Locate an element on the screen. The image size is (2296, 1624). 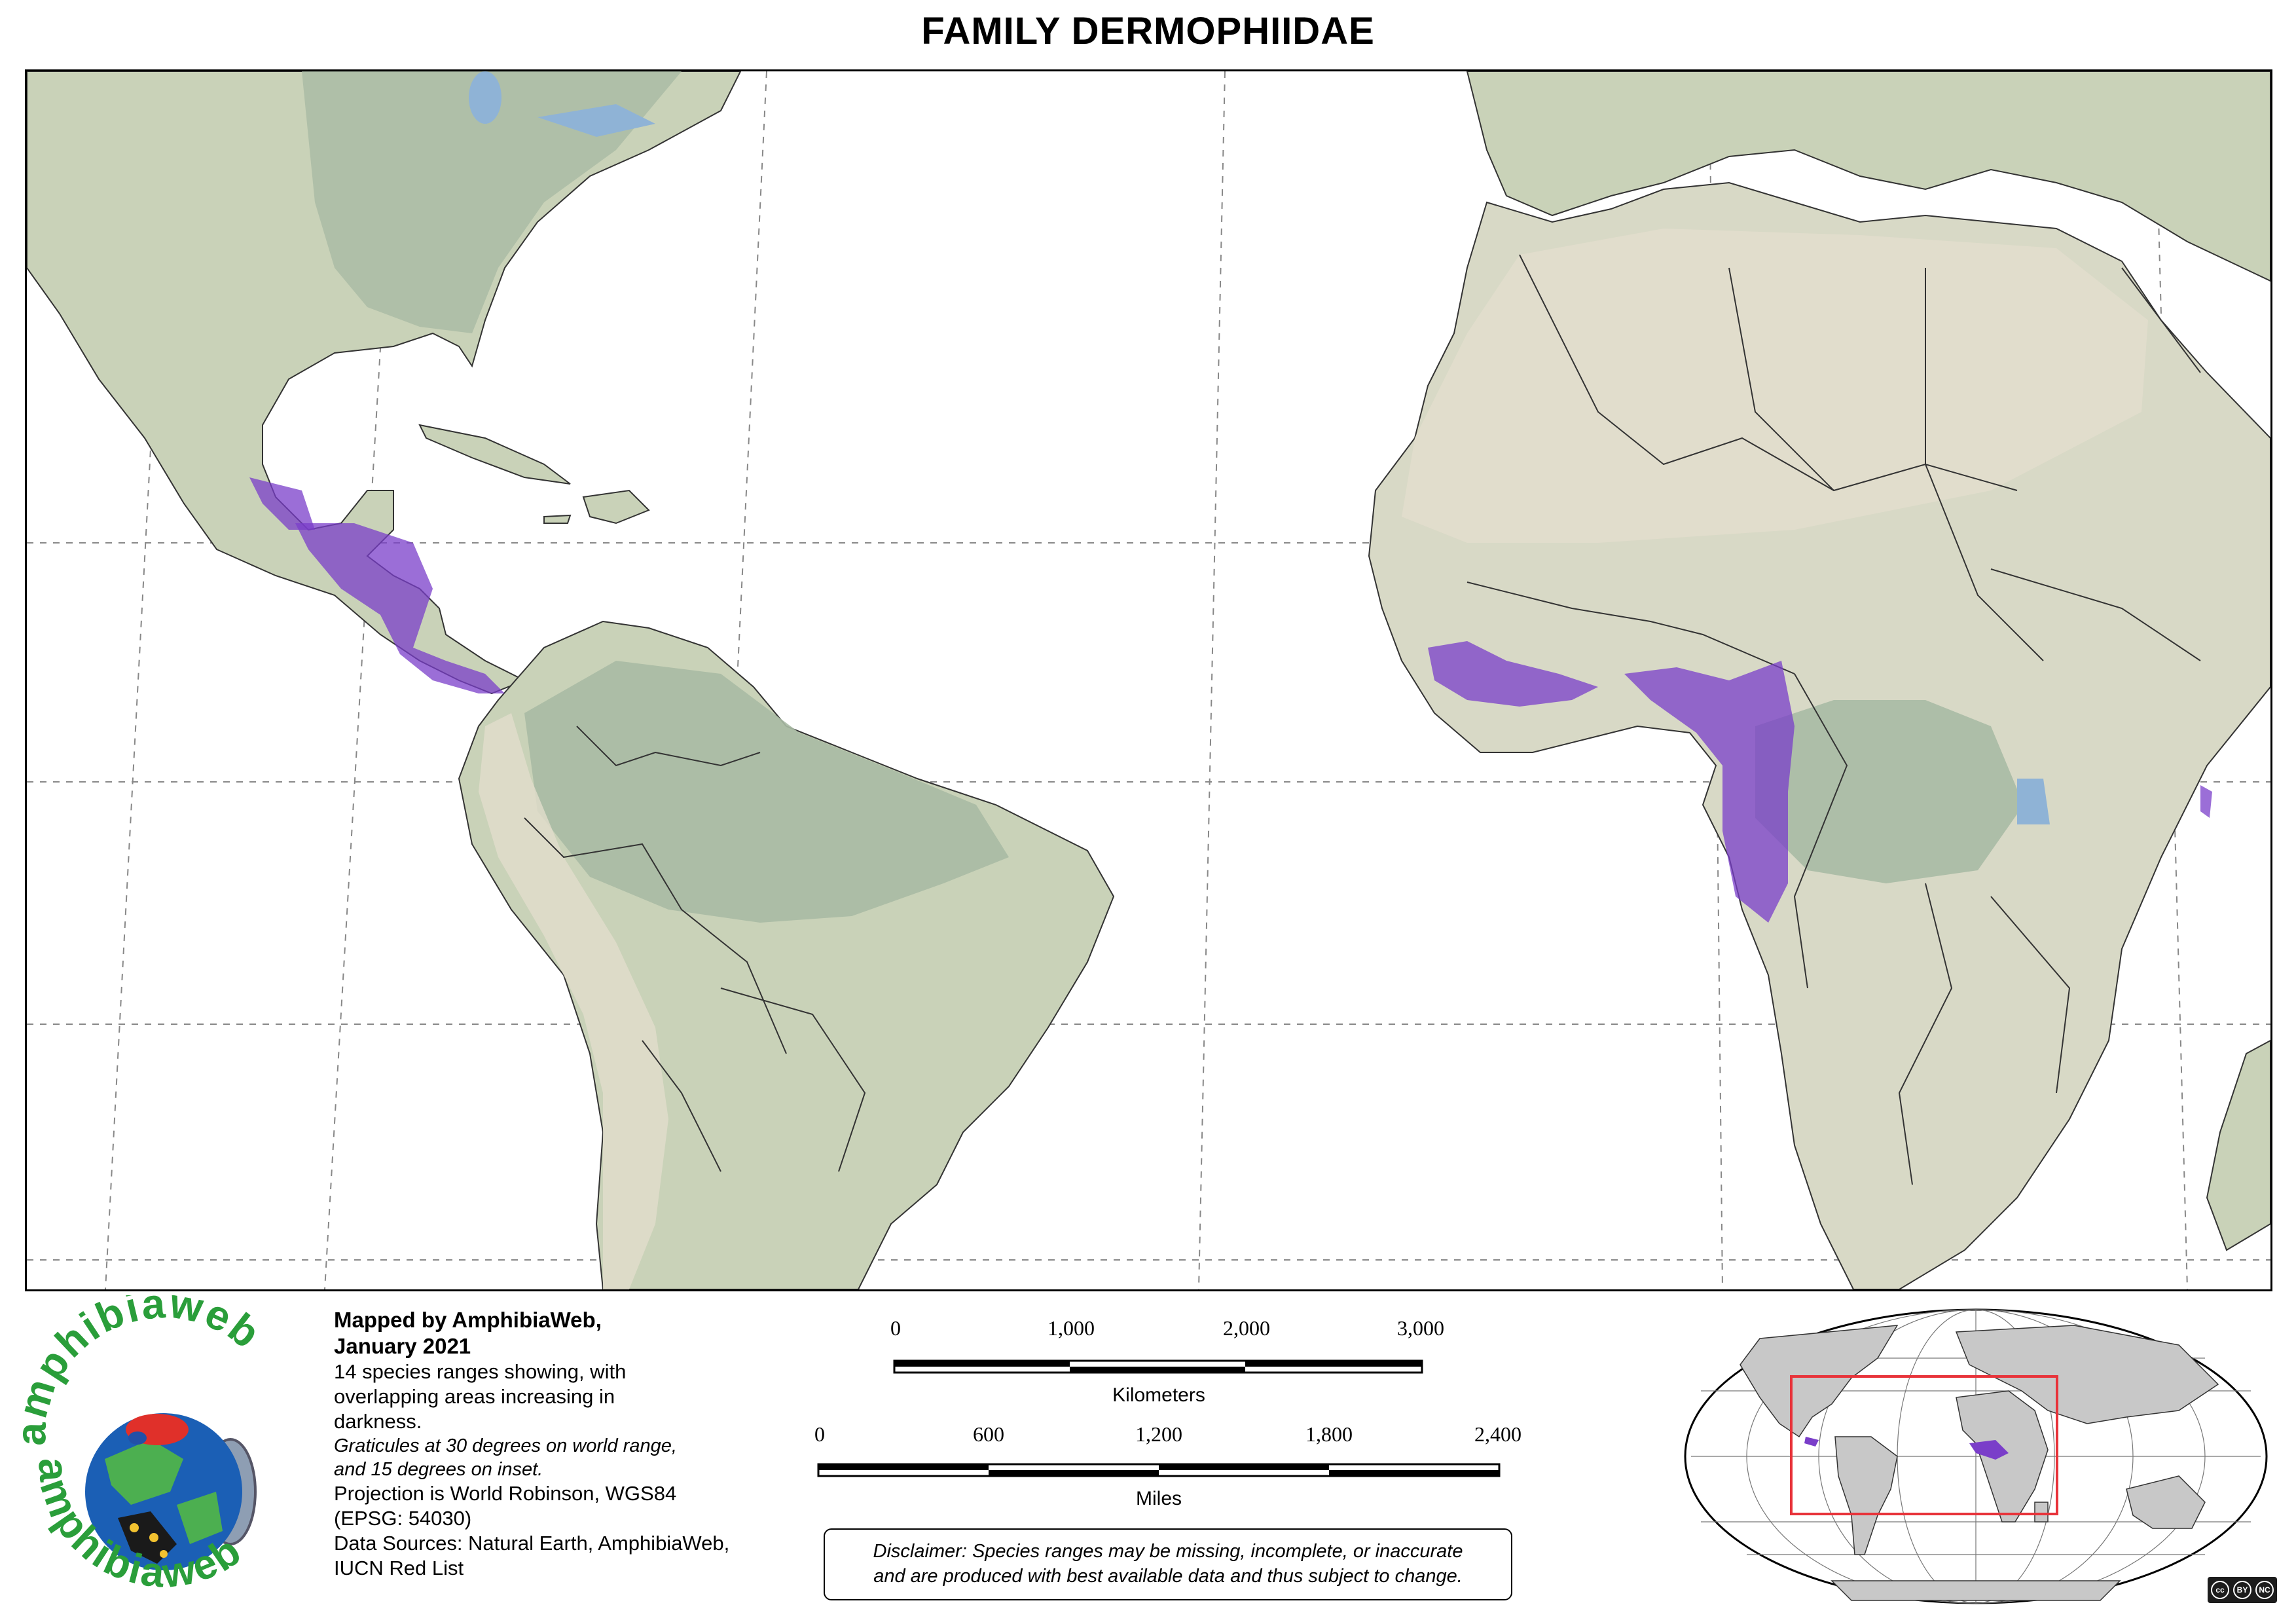
amphibiaweb-logo: amphibiaweb amphibiaweb is located at coordinates (144, 1446).